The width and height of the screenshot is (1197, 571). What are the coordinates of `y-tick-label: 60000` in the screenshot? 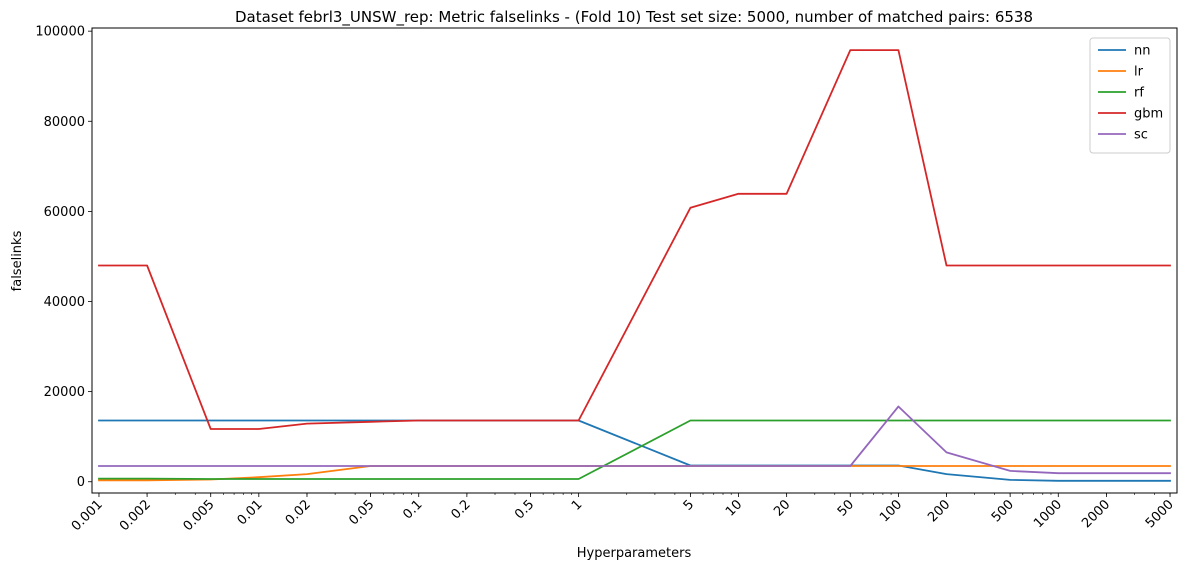 It's located at (64, 212).